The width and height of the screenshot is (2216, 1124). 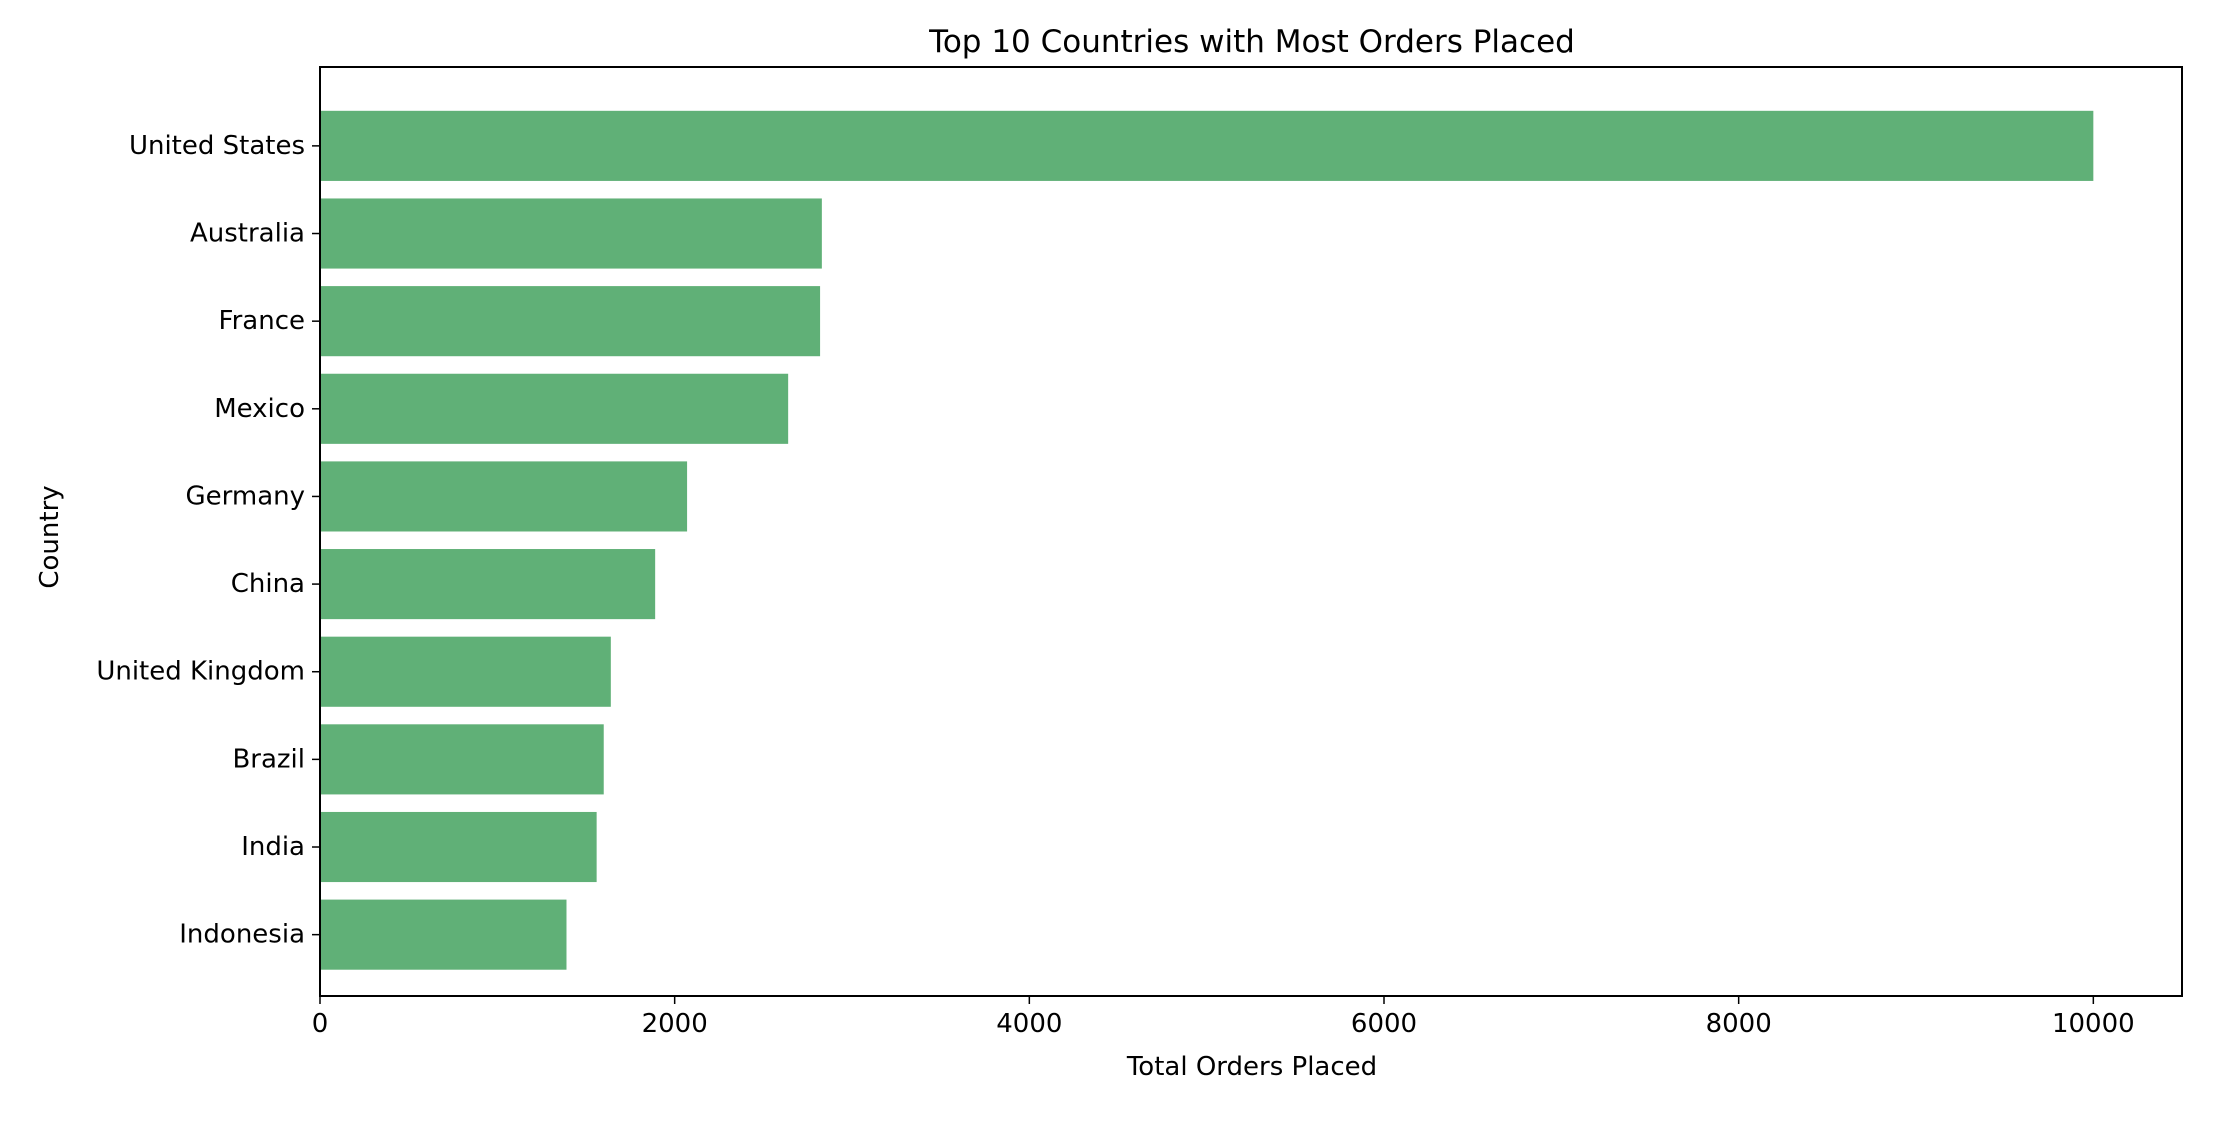 I want to click on bar-australia, so click(x=571, y=233).